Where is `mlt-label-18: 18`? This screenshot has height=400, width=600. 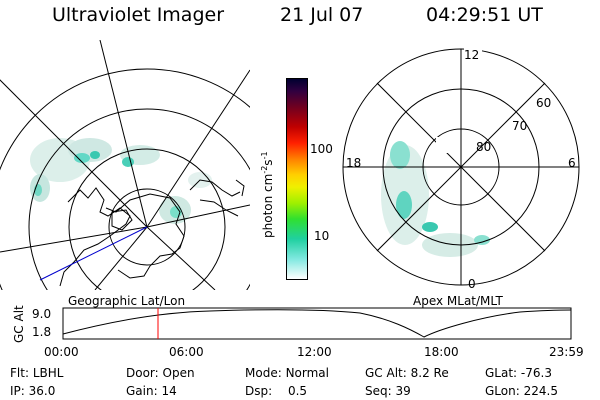 mlt-label-18: 18 is located at coordinates (353, 163).